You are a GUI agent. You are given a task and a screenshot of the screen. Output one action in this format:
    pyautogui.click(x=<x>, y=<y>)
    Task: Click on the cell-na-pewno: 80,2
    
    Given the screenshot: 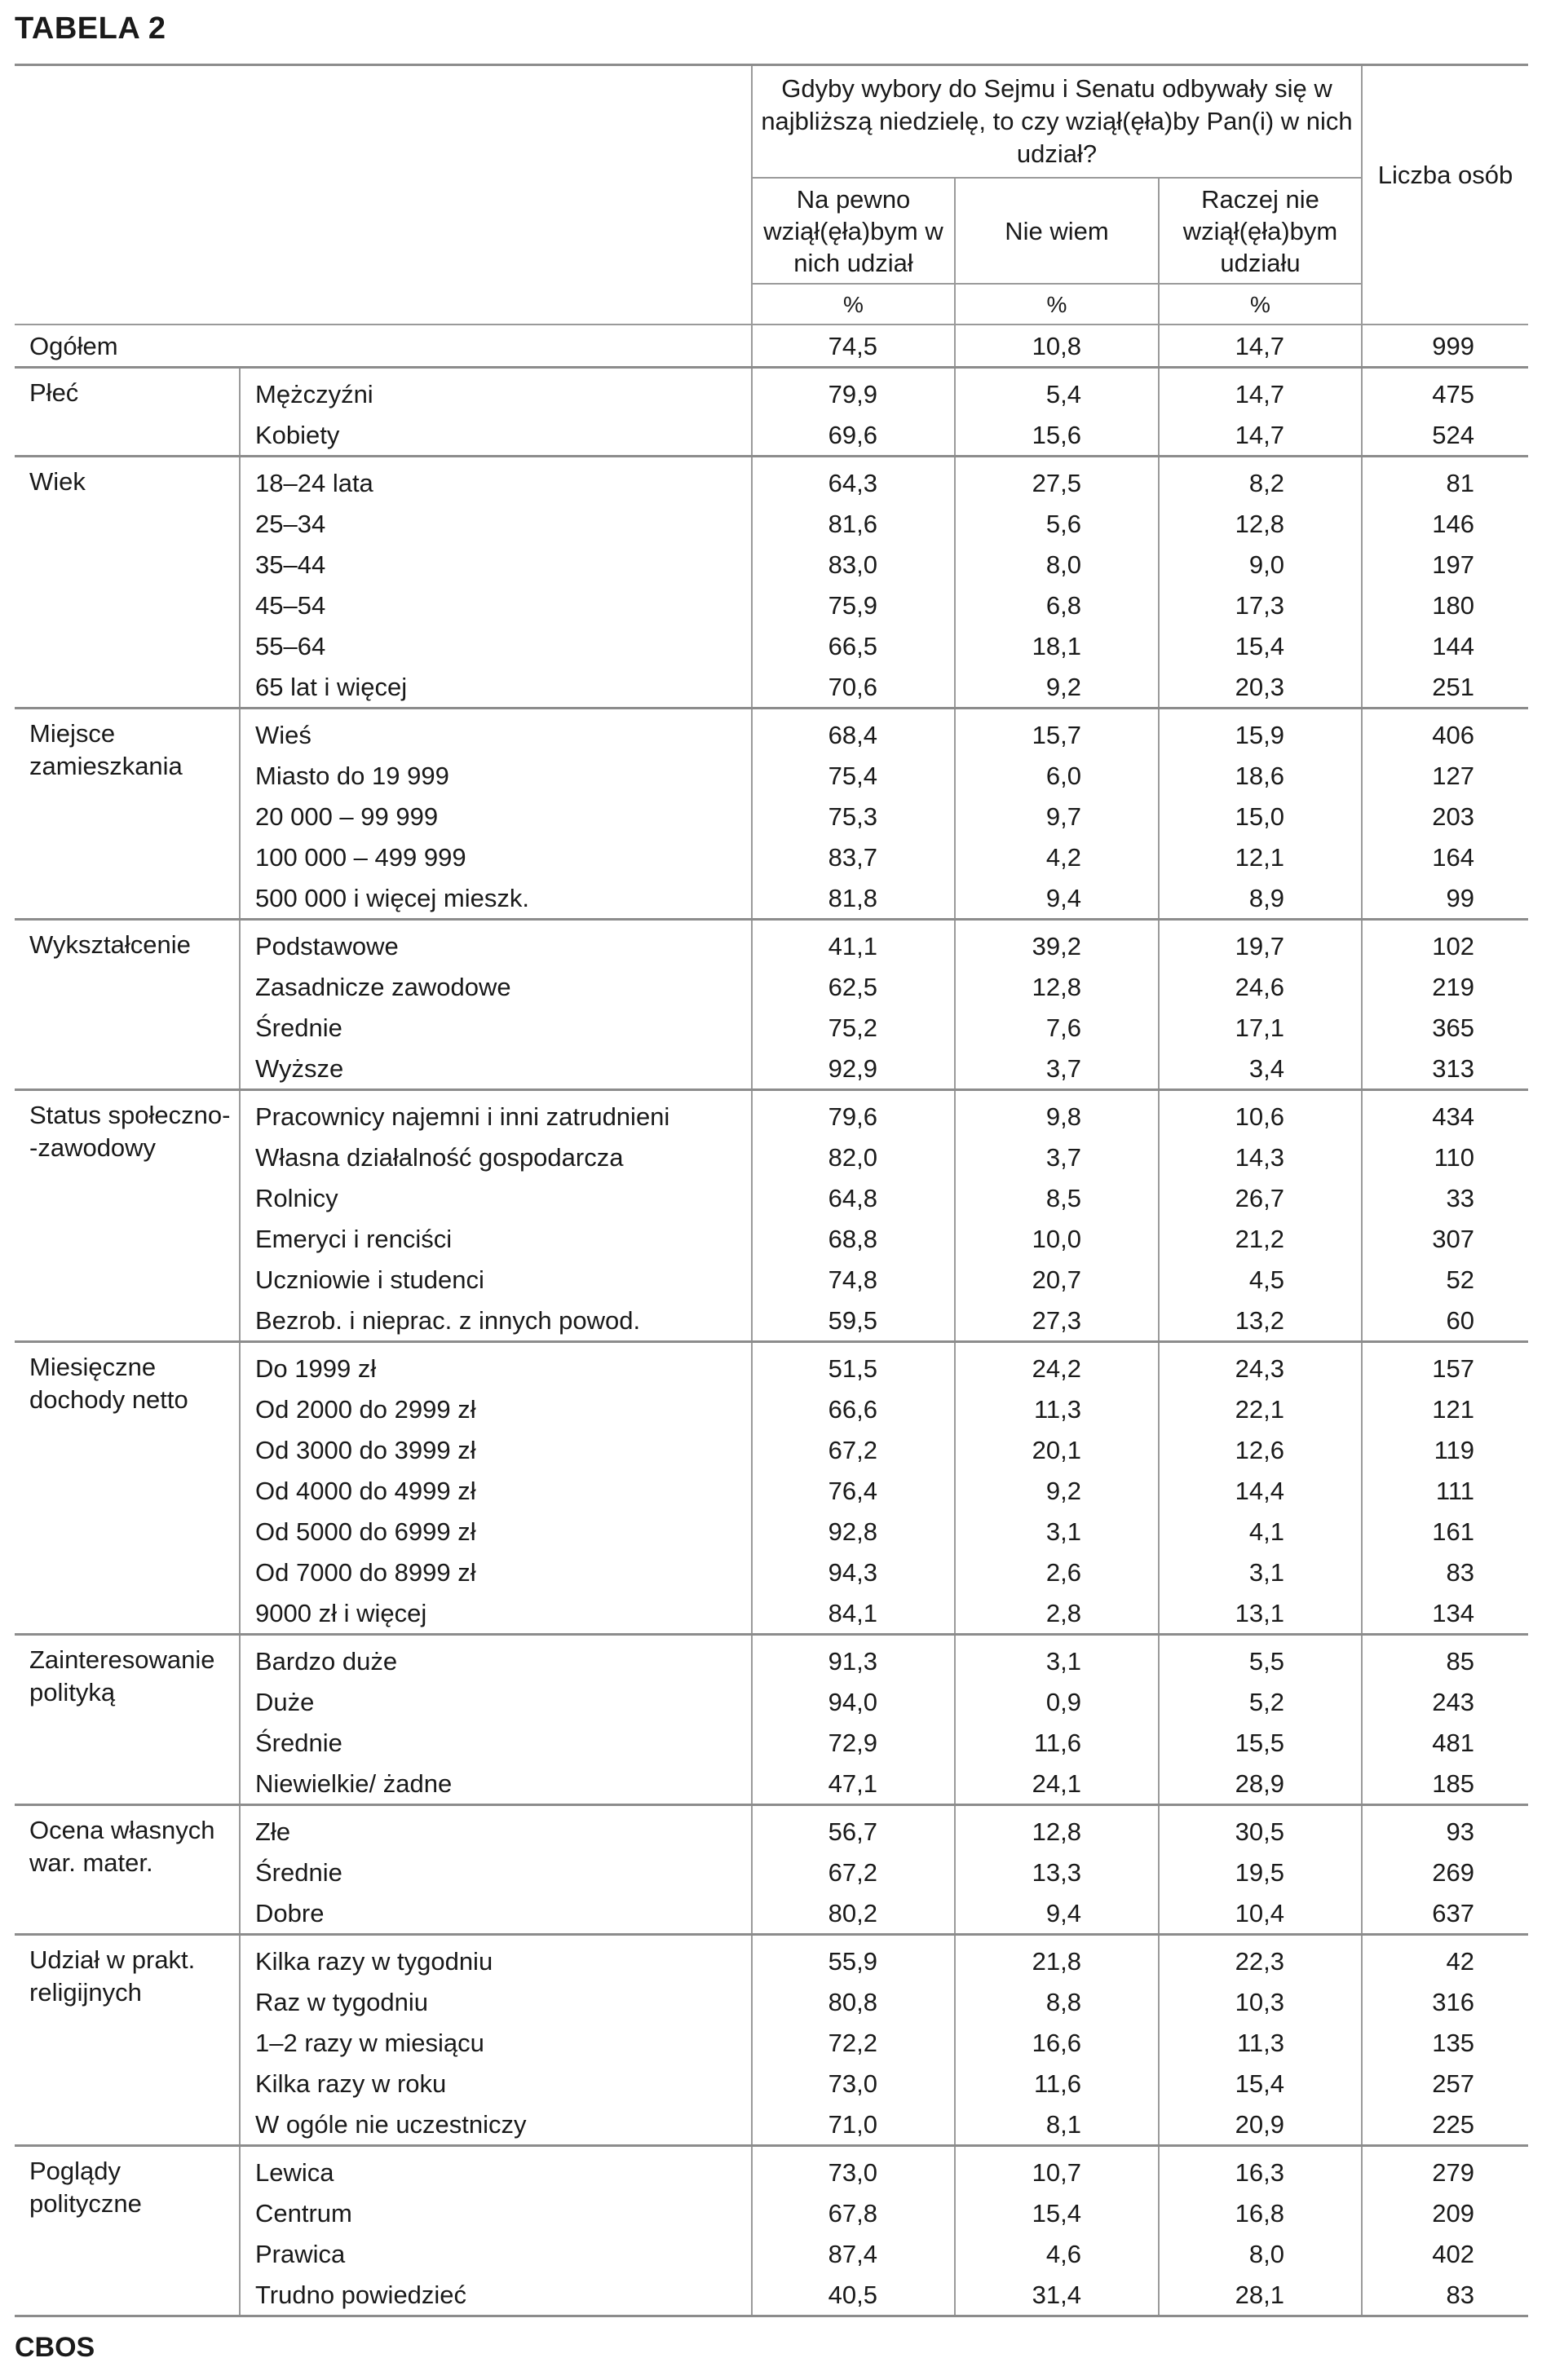 What is the action you would take?
    pyautogui.click(x=853, y=1913)
    